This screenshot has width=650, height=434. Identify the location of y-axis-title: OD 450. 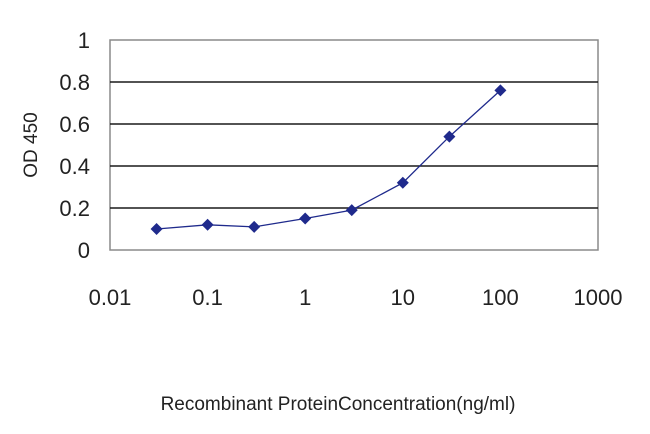
(31, 144).